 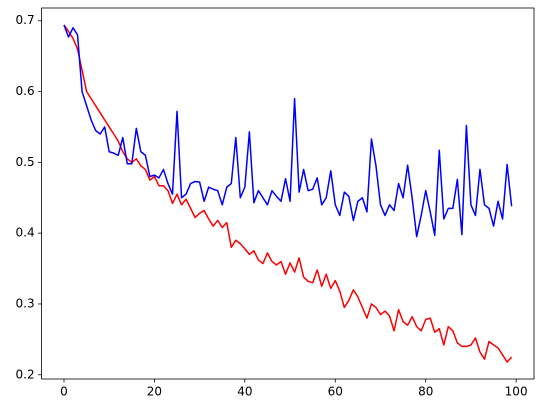 I want to click on x-tick-label: 100, so click(x=516, y=392).